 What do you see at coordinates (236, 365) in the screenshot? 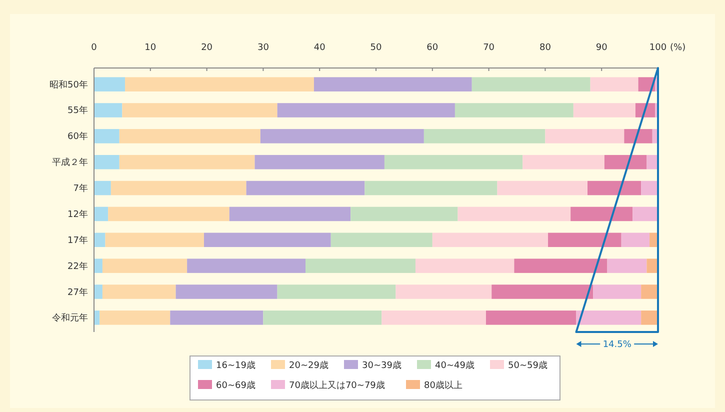
I see `legend-label: 16~19歳` at bounding box center [236, 365].